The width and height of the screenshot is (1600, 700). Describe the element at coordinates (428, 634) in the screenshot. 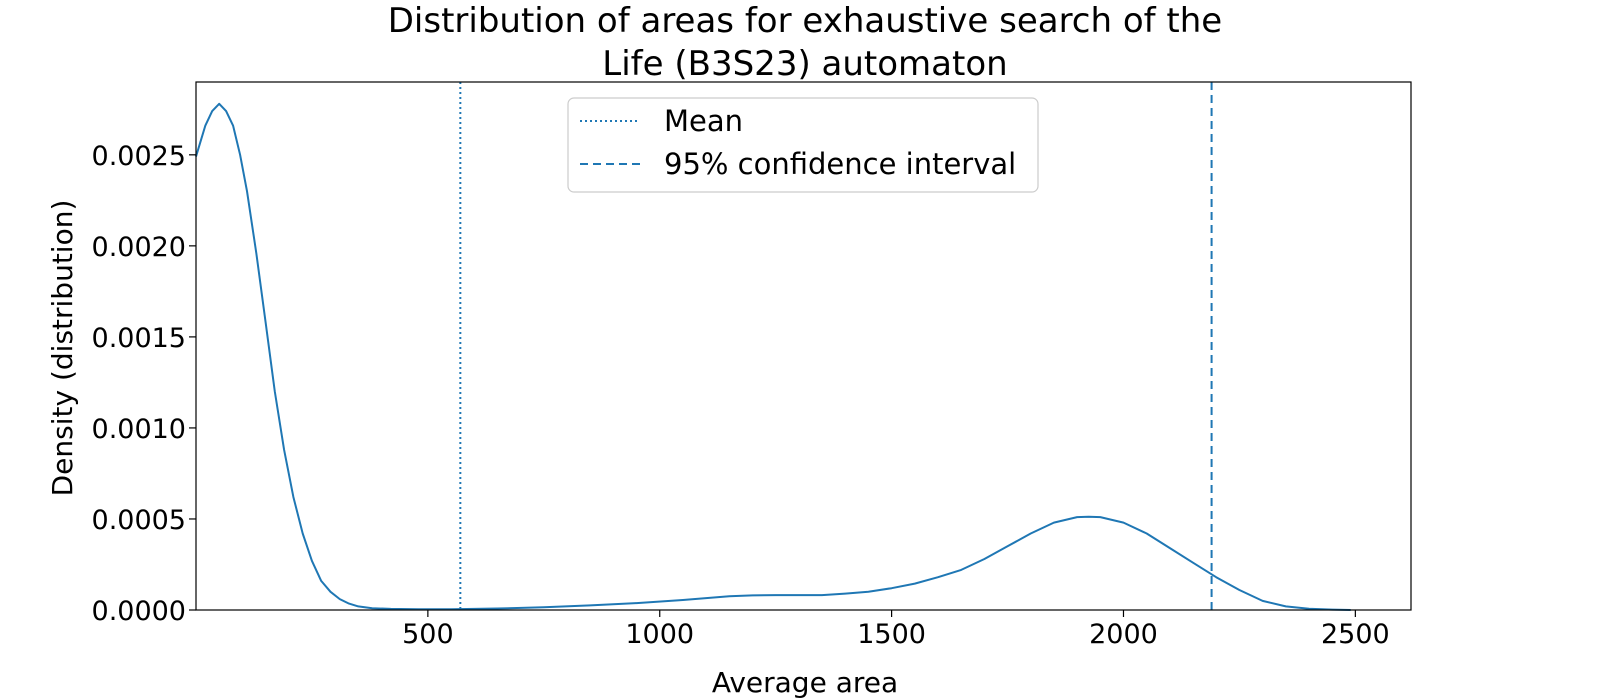

I see `x-tick-label-500: 500` at that location.